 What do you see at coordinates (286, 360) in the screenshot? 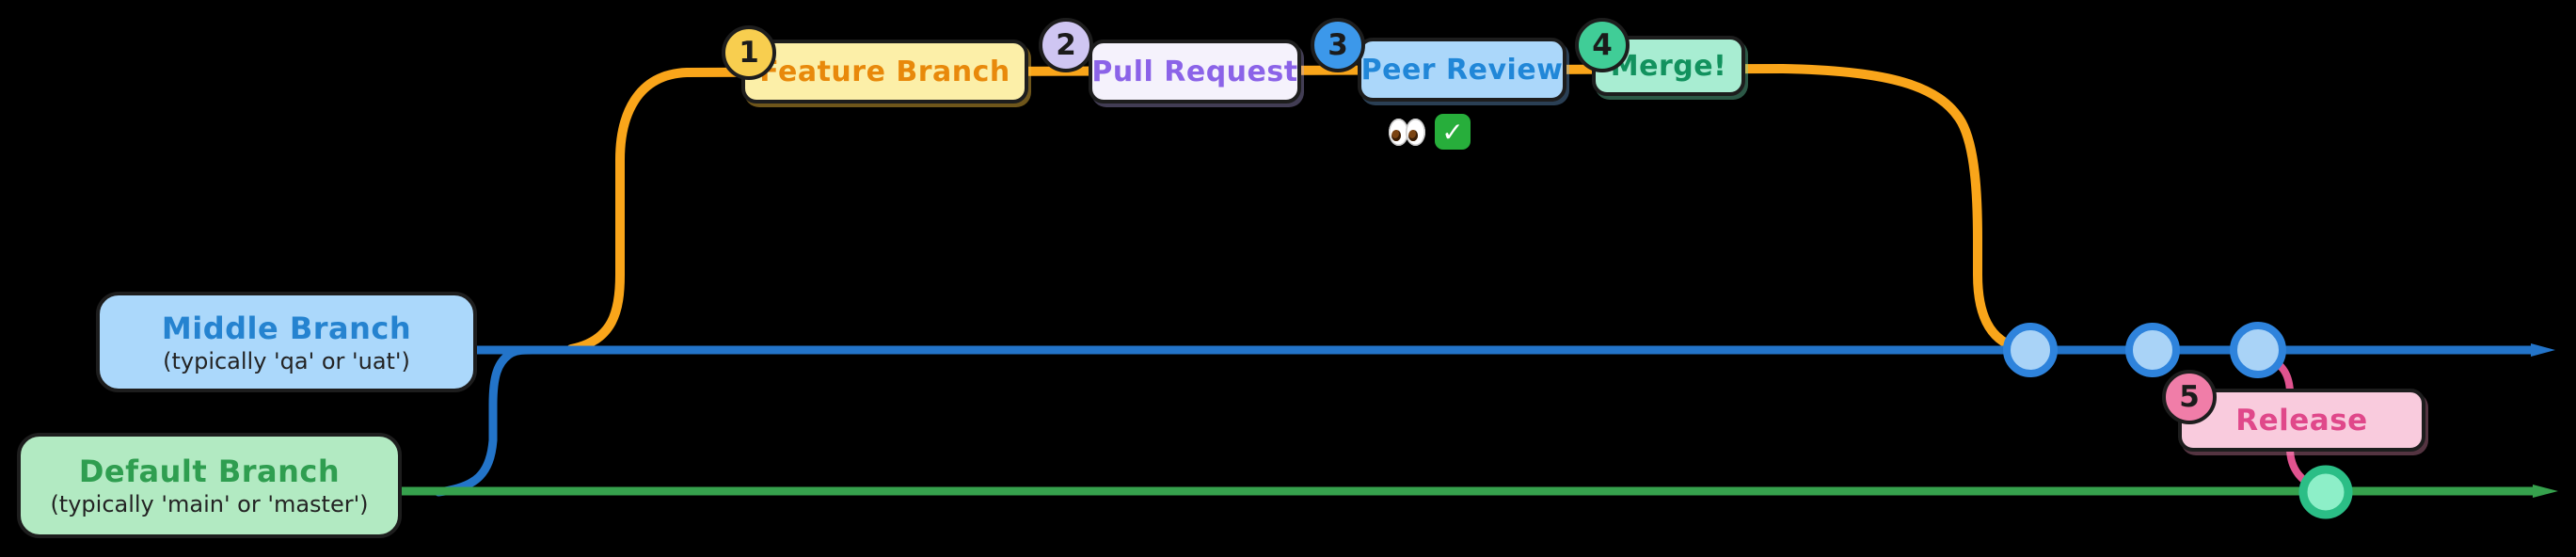
I see `branch-subtitle: (typically 'qa' or 'uat')` at bounding box center [286, 360].